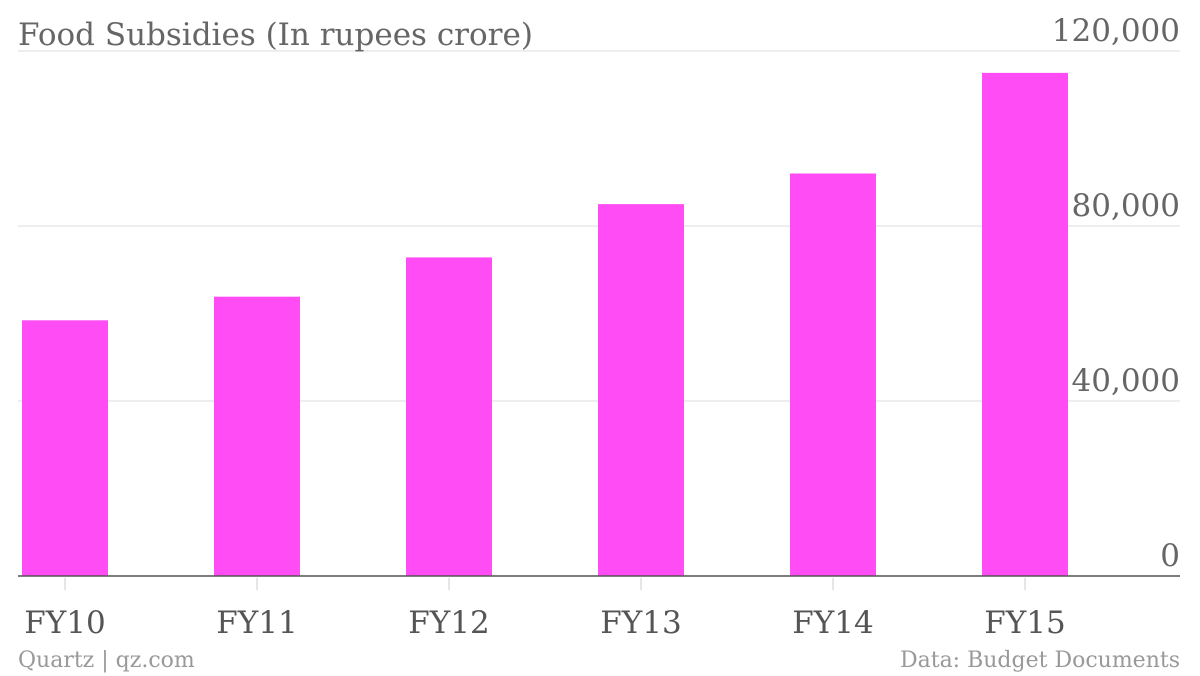 This screenshot has width=1200, height=676. Describe the element at coordinates (640, 623) in the screenshot. I see `x-tick-label-fy13: FY13` at that location.